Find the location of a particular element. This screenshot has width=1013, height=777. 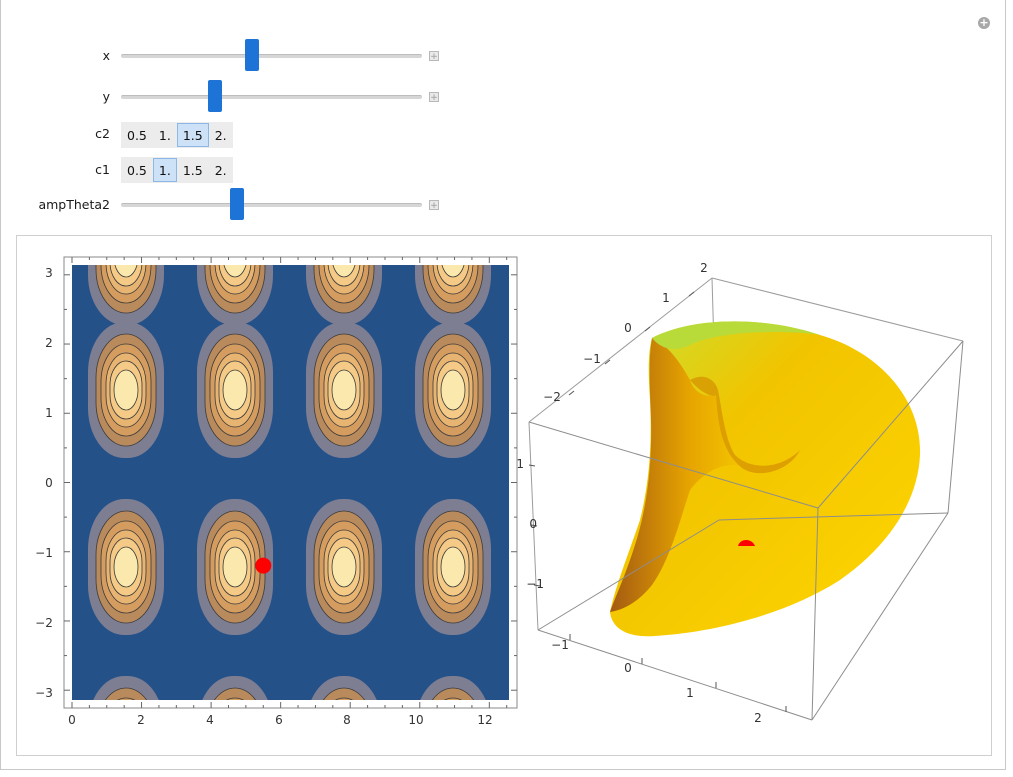

x-depth-tick-label: 0 is located at coordinates (628, 668).